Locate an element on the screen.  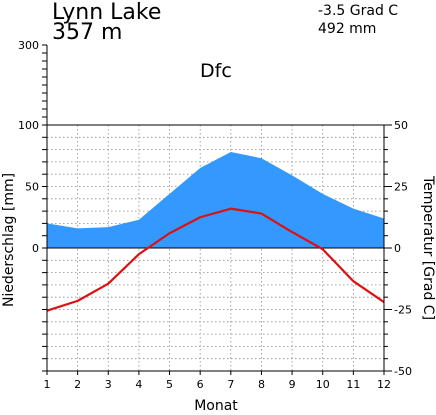
x-tick-label: 5 is located at coordinates (169, 384).